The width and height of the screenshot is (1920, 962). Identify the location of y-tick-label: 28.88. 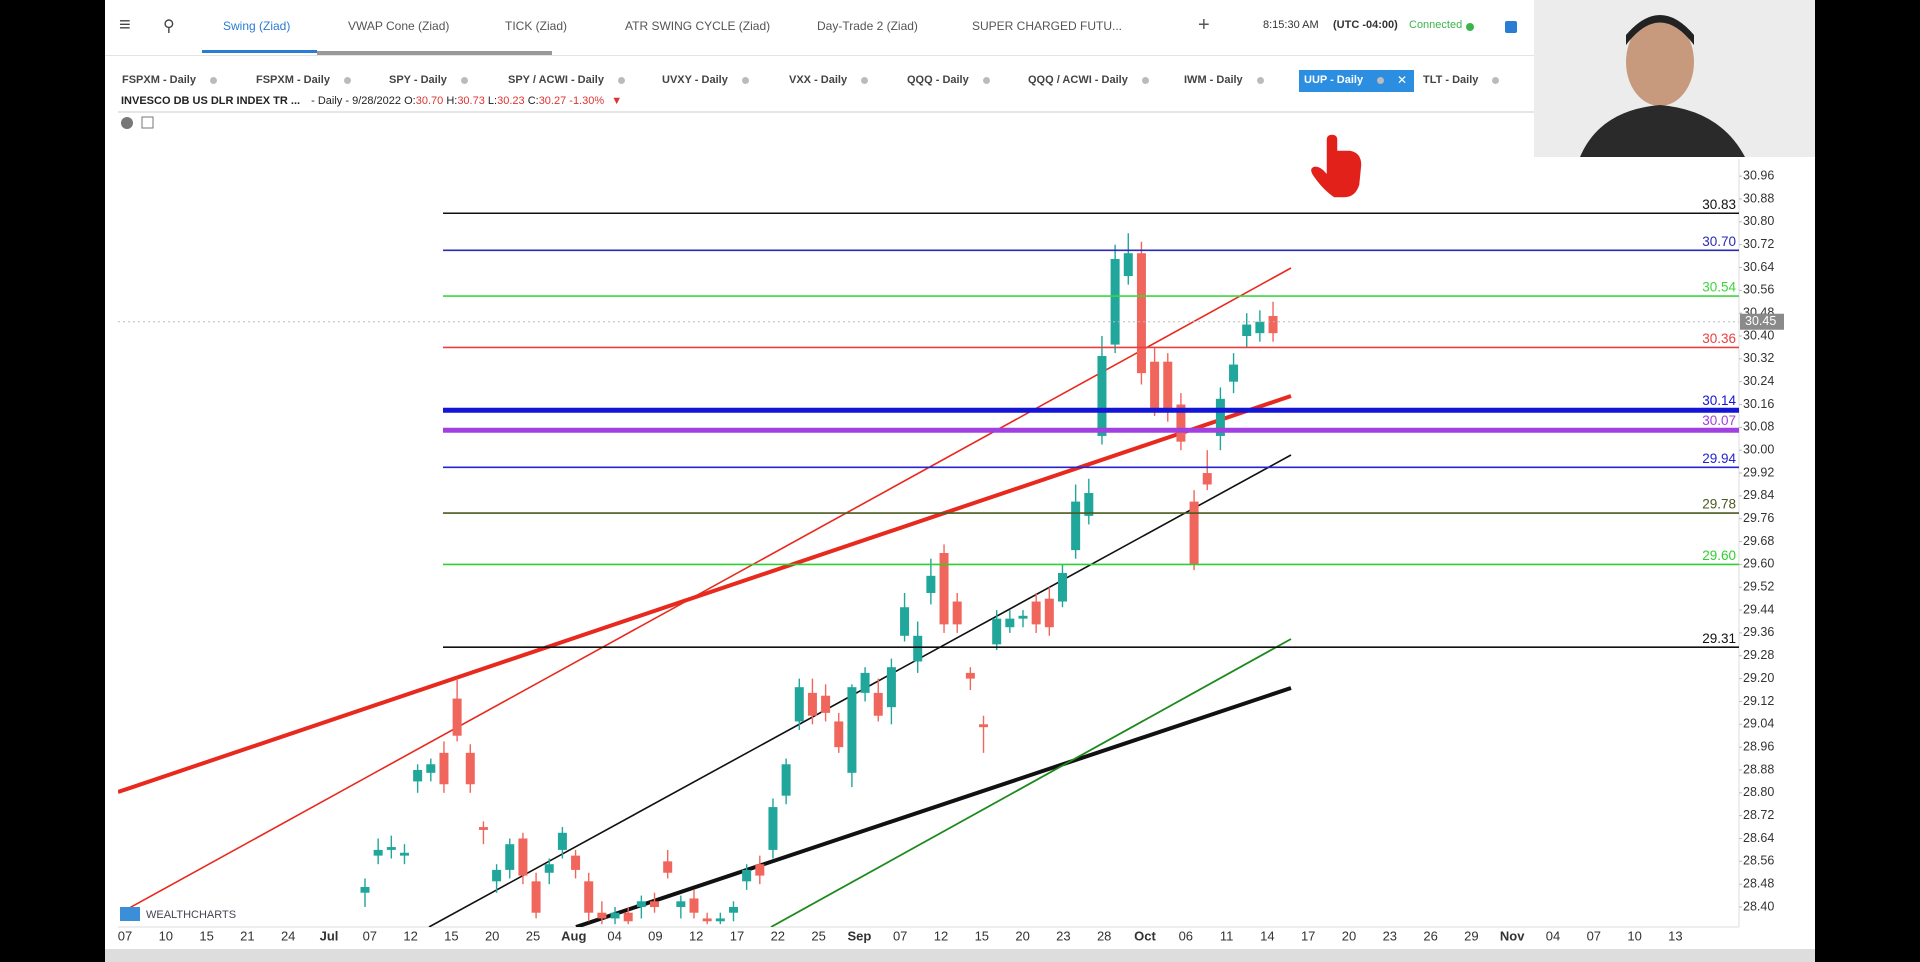
(1758, 769).